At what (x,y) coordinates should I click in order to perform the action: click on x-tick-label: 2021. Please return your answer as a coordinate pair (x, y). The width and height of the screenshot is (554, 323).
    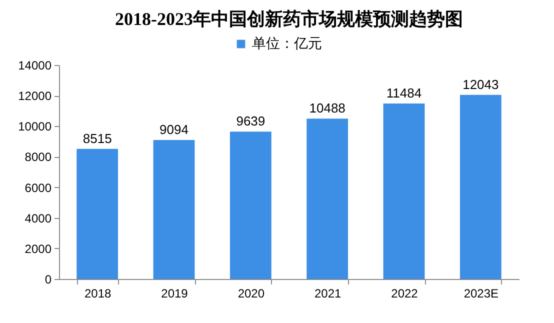
    Looking at the image, I should click on (328, 293).